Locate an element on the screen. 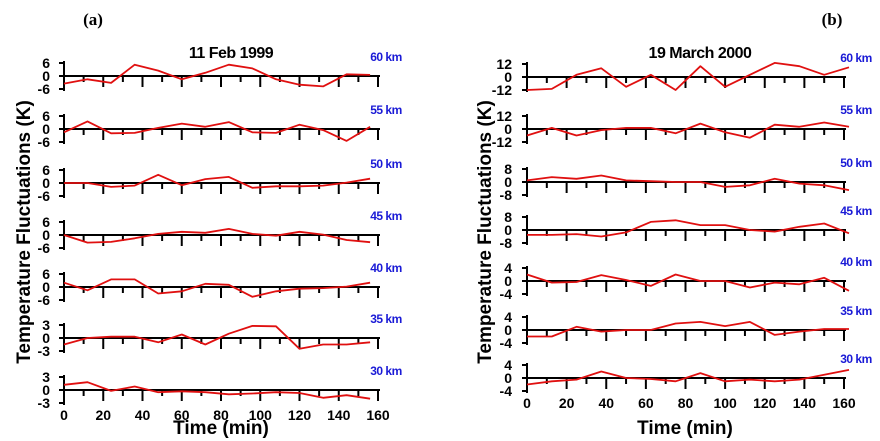  x-axis-title-a: Time (min) is located at coordinates (221, 428).